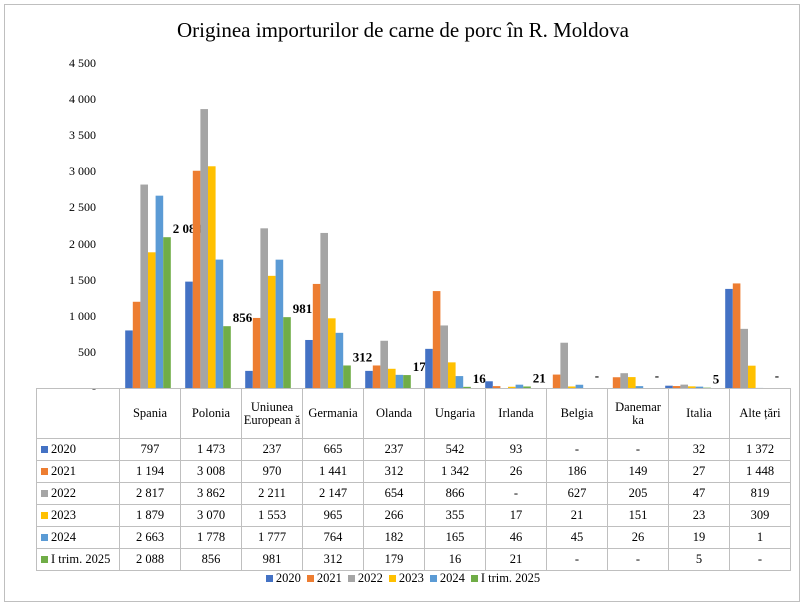  Describe the element at coordinates (82, 171) in the screenshot. I see `y-tick-label: 3 000` at that location.